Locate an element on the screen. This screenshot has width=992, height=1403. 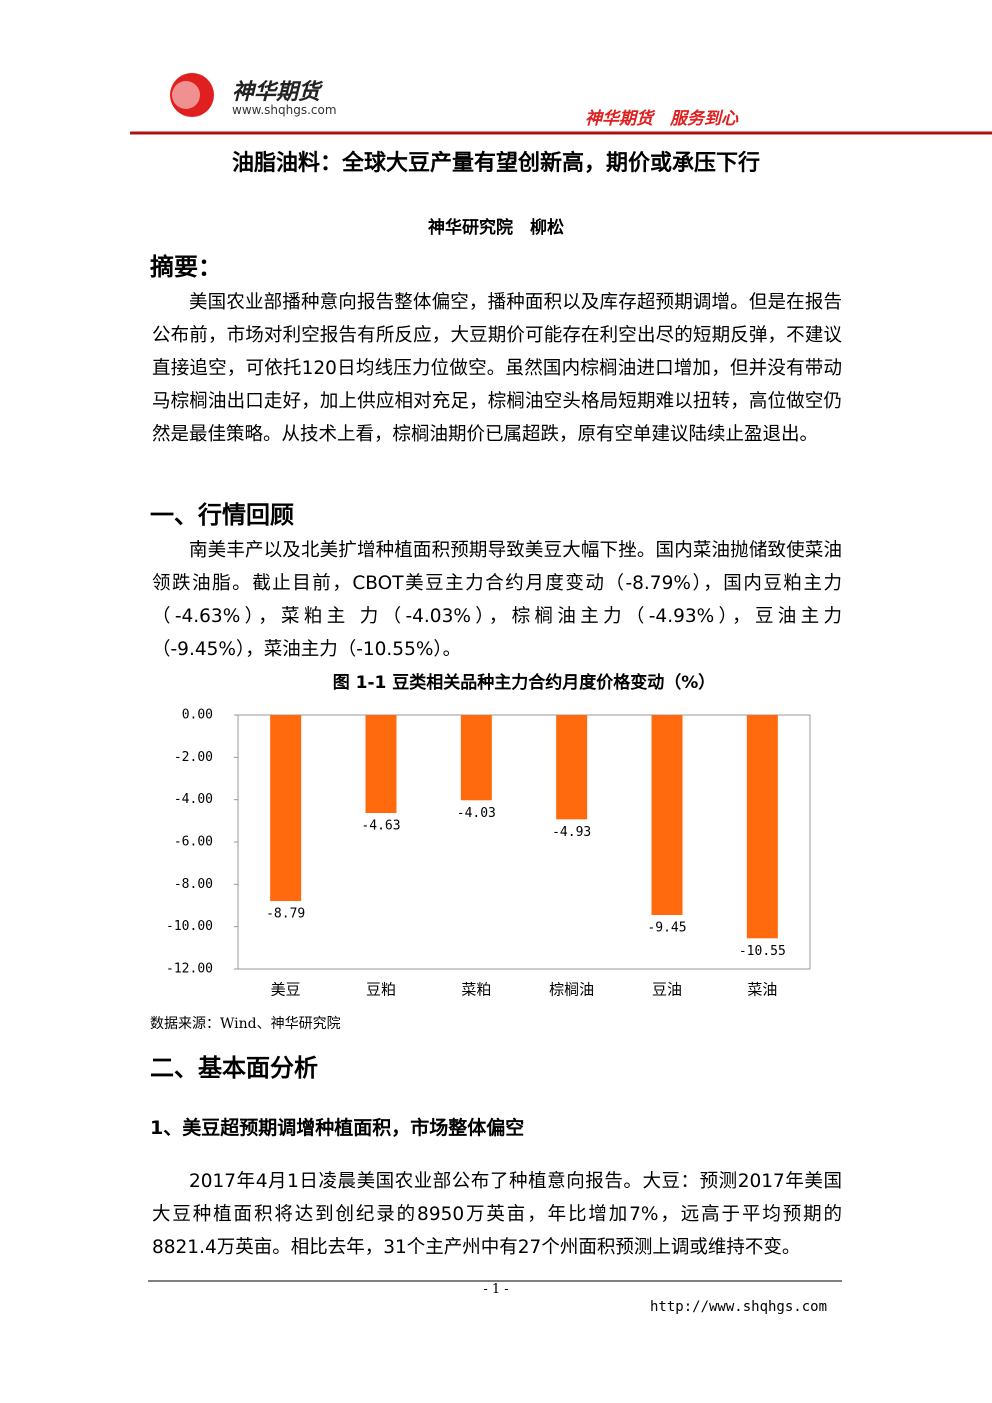
x-tick-label: 菜粕 is located at coordinates (476, 990).